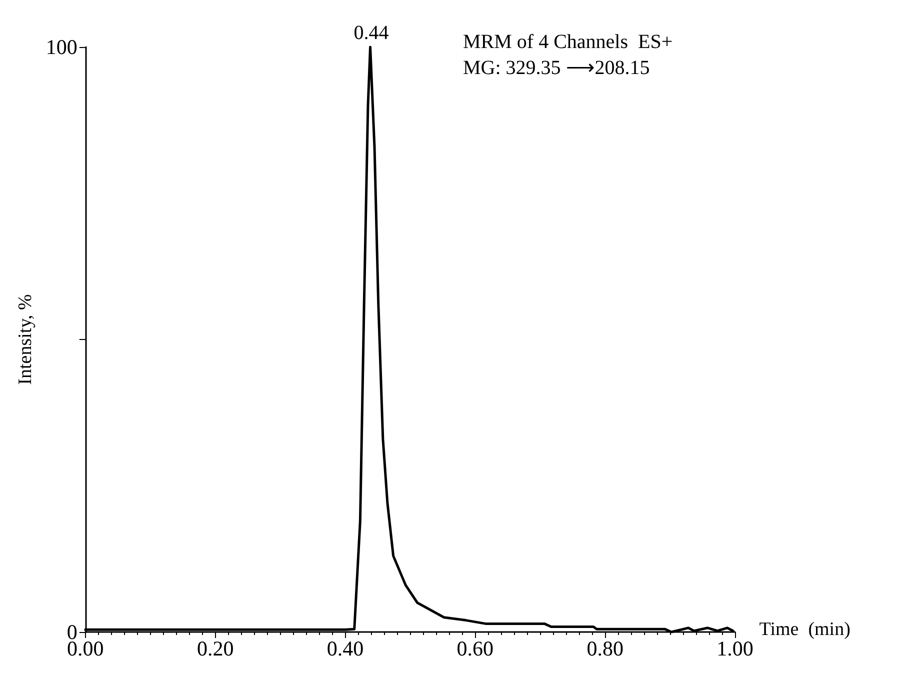 The width and height of the screenshot is (916, 680). Describe the element at coordinates (605, 648) in the screenshot. I see `x-tick-label: 0.80` at that location.